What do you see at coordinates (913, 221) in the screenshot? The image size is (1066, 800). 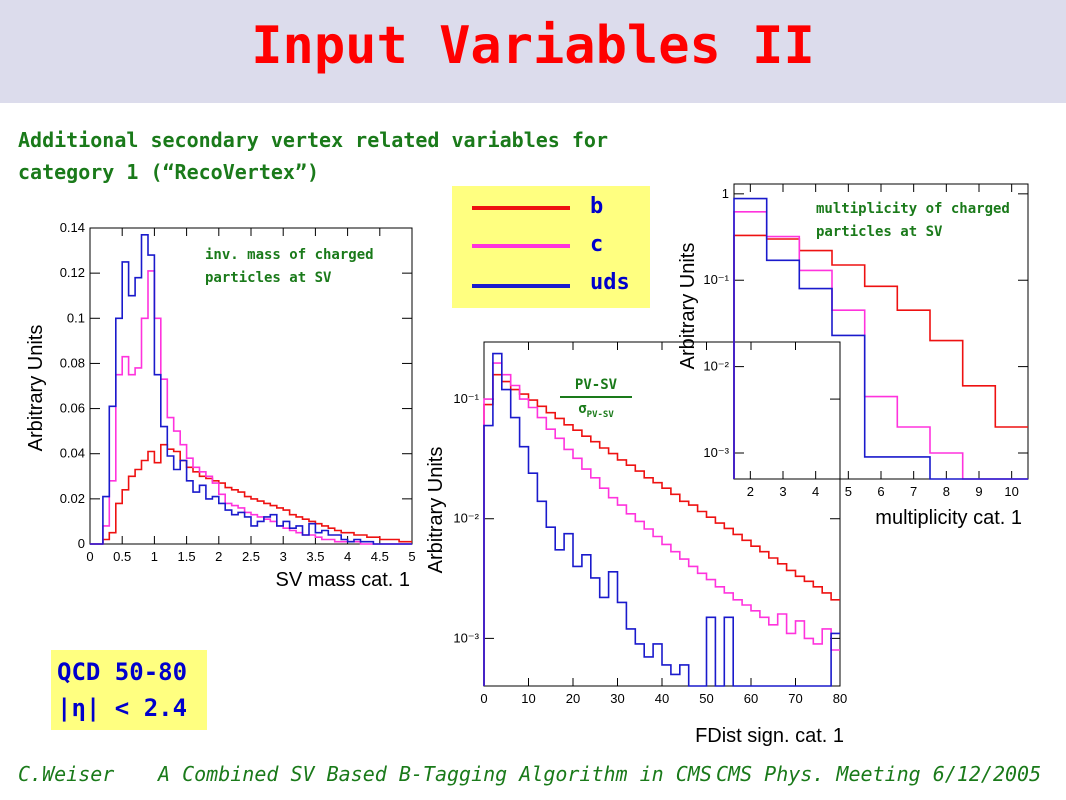 I see `multiplicity-annotation: multiplicity of charged particles at SV` at bounding box center [913, 221].